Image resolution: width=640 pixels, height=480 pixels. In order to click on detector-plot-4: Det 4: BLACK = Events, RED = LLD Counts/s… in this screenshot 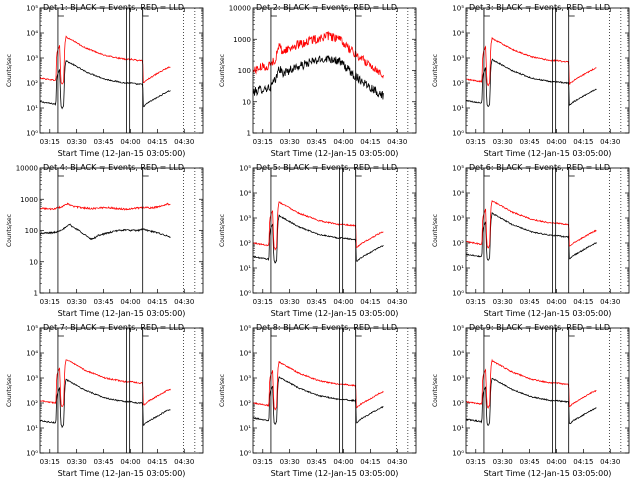, I will do `click(105, 240)`.